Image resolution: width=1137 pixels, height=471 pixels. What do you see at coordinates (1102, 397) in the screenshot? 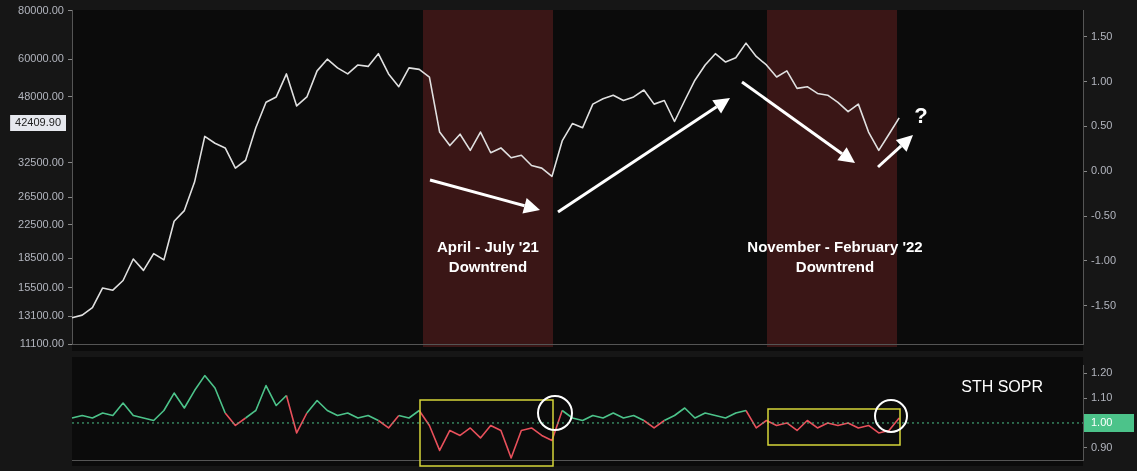
I see `y-tick-label: 1.10` at bounding box center [1102, 397].